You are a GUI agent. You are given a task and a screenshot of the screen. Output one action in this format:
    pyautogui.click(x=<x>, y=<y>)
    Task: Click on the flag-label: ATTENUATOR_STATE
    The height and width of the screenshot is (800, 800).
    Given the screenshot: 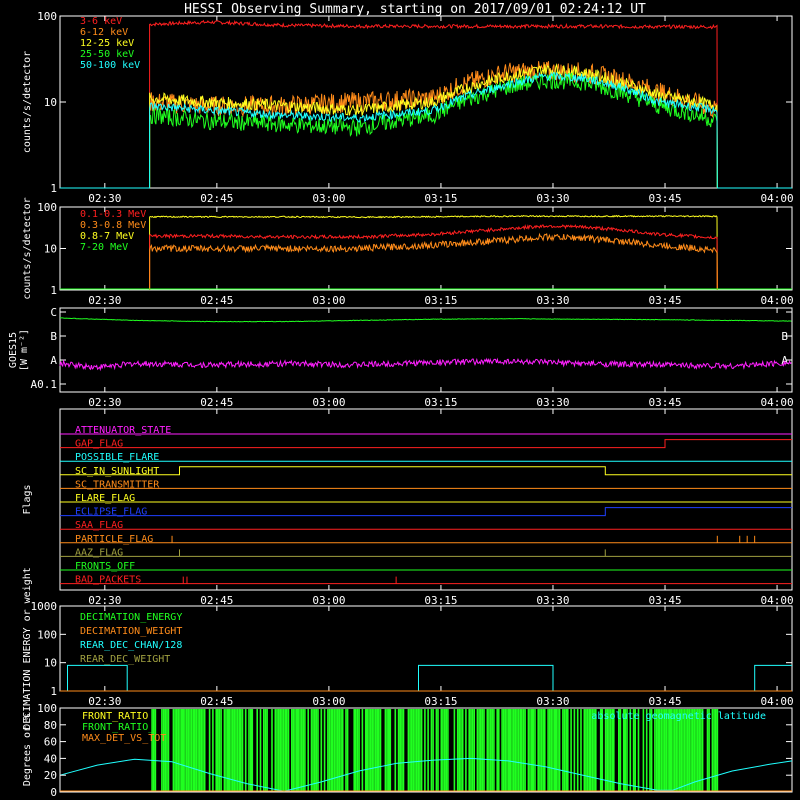 What is the action you would take?
    pyautogui.click(x=123, y=430)
    